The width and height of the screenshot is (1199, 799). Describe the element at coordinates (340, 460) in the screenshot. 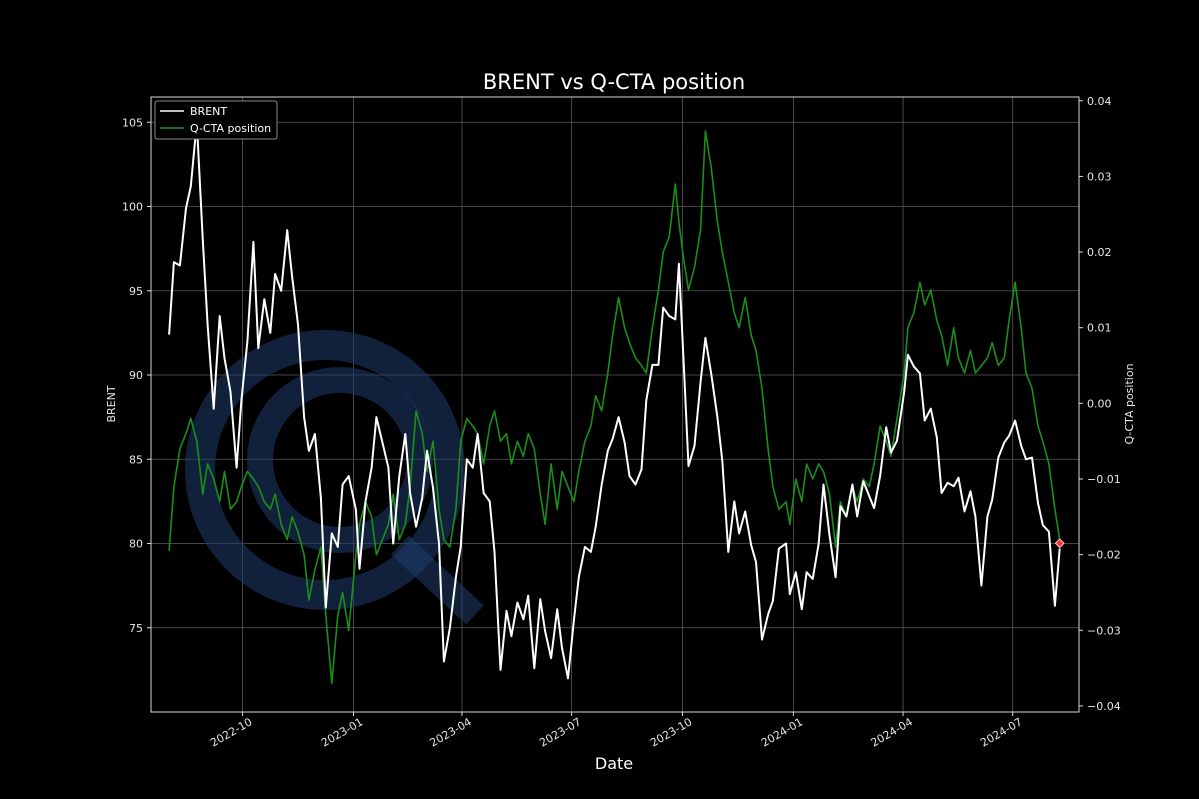

I see `watermark-inner-ring` at that location.